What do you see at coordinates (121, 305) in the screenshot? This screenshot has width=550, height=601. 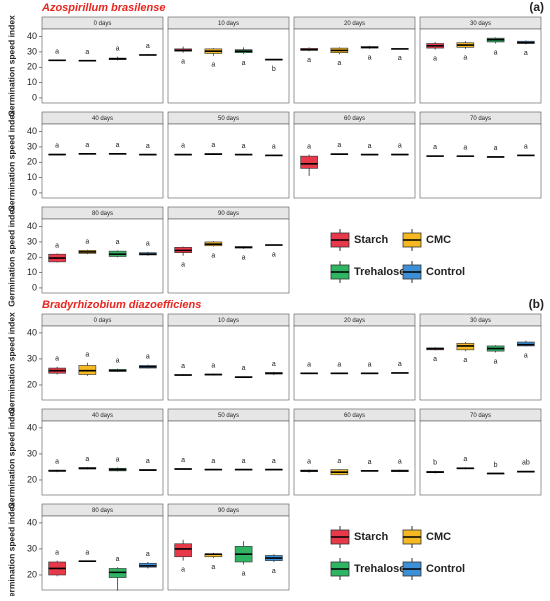 I see `section-title: Bradyrhizobium diazoefficiens` at bounding box center [121, 305].